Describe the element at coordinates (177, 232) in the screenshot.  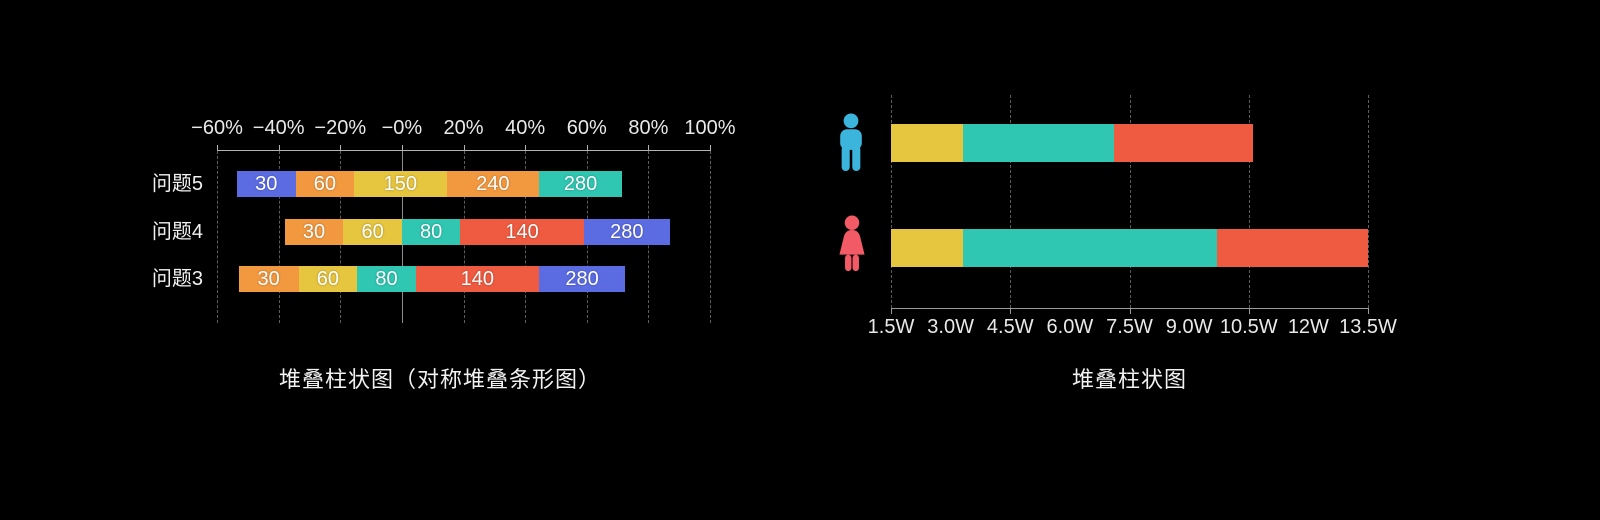
I see `category-label: 问题4` at that location.